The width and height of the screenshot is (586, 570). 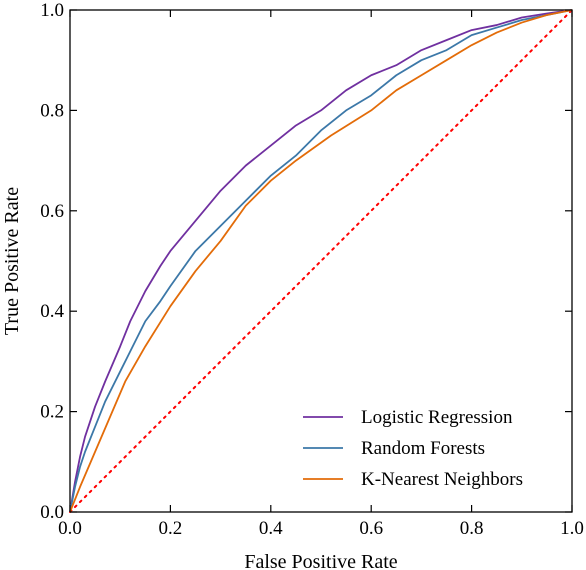 What do you see at coordinates (271, 528) in the screenshot?
I see `x-tick-label: 0.4` at bounding box center [271, 528].